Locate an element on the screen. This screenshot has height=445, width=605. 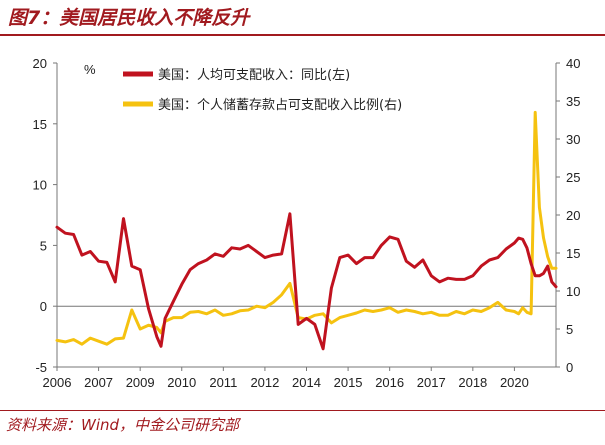
left-tick-label: 20 is located at coordinates (40, 63).